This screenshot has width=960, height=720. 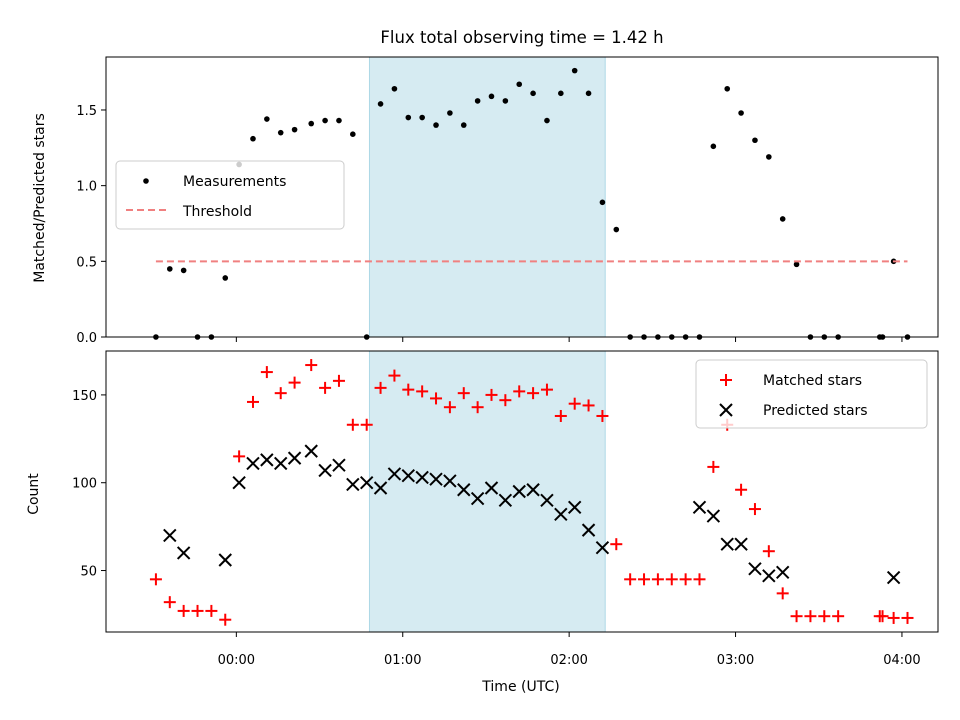 I want to click on predicted-legend-label: Predicted stars, so click(x=815, y=411).